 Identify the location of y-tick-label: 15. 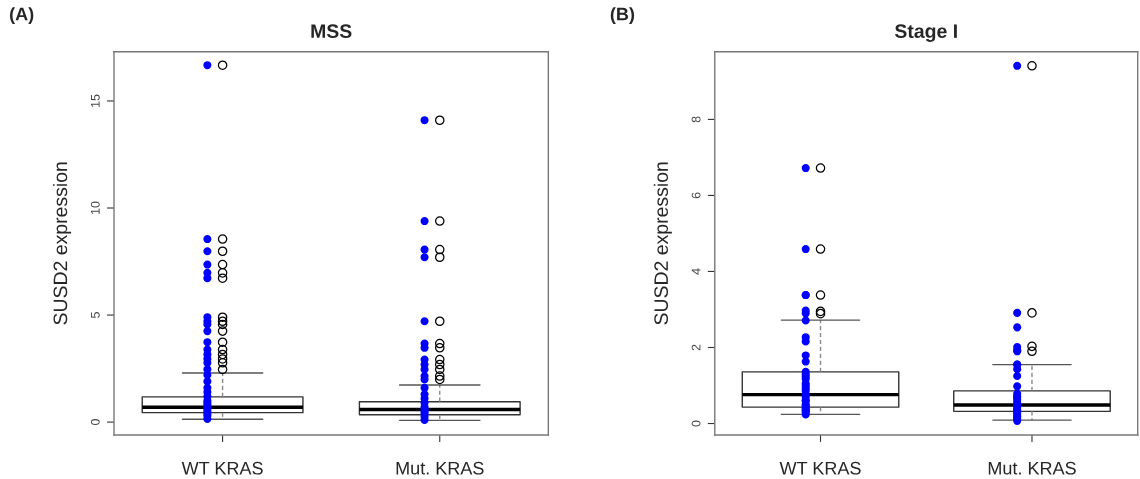
(95, 100).